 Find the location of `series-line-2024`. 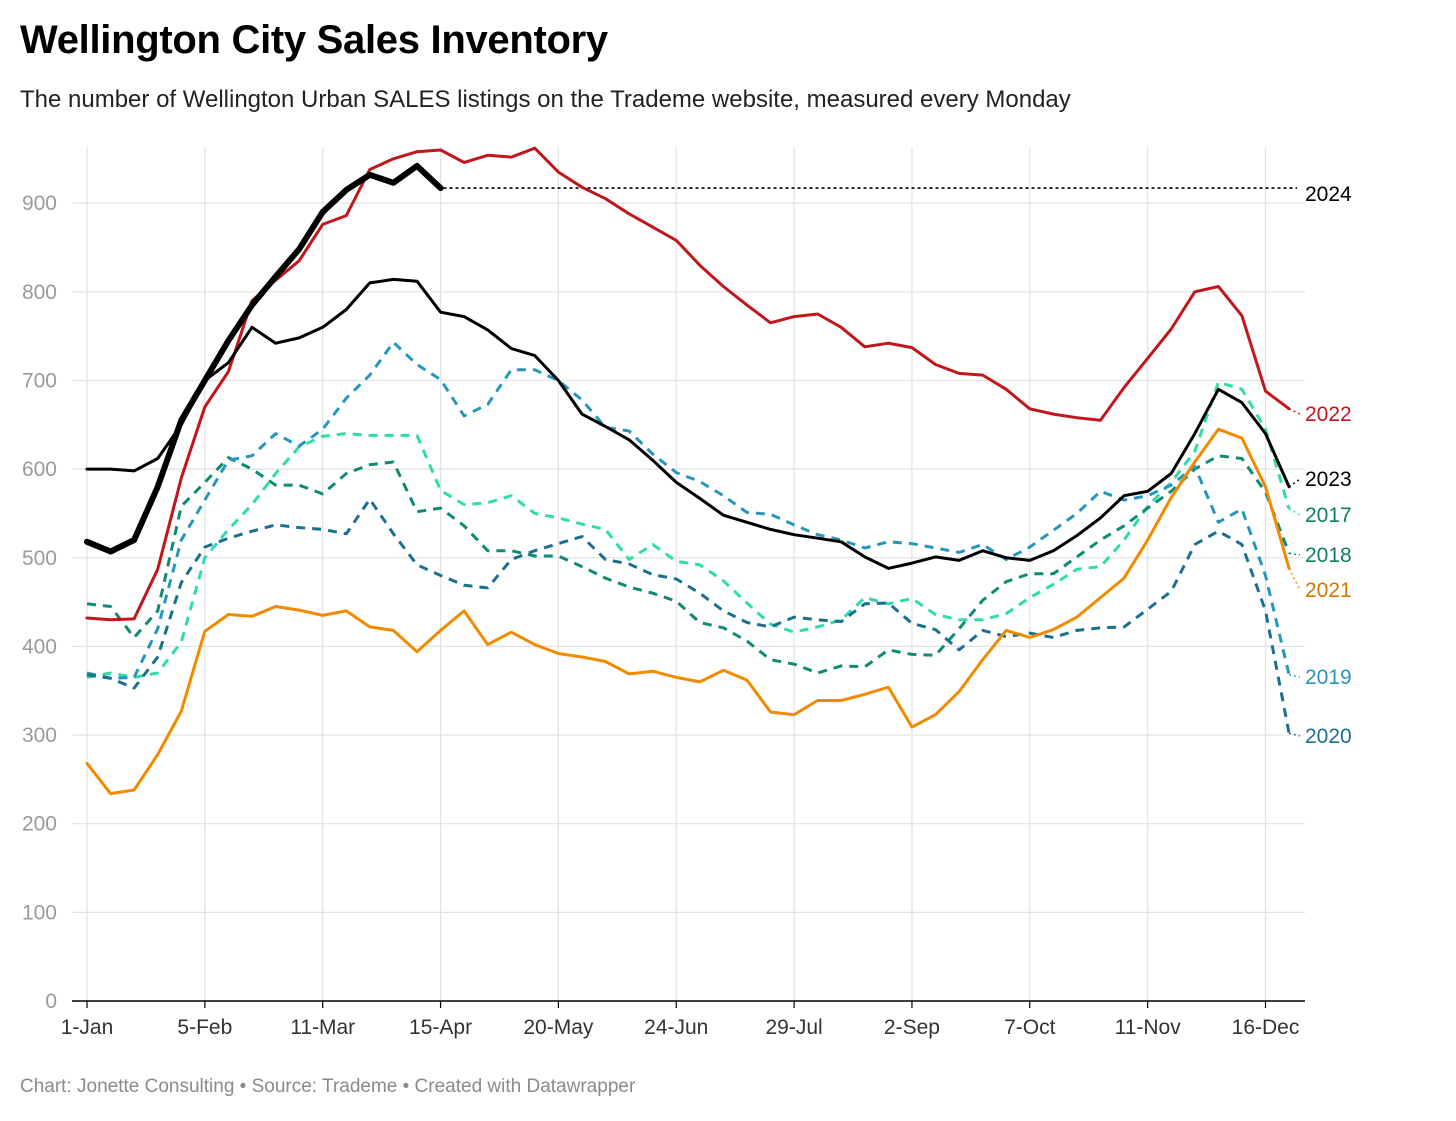

series-line-2024 is located at coordinates (264, 358).